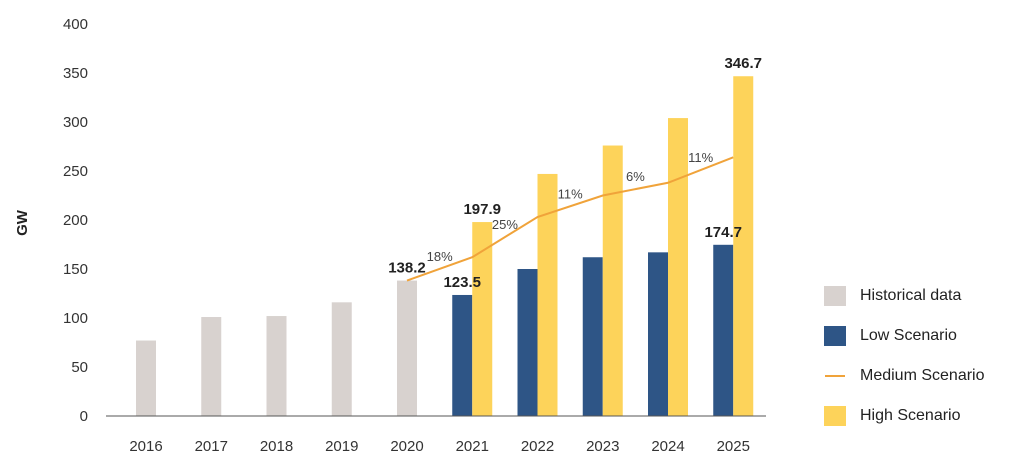 The image size is (1024, 476). I want to click on legend-label-medium-scenario: Medium Scenario, so click(922, 375).